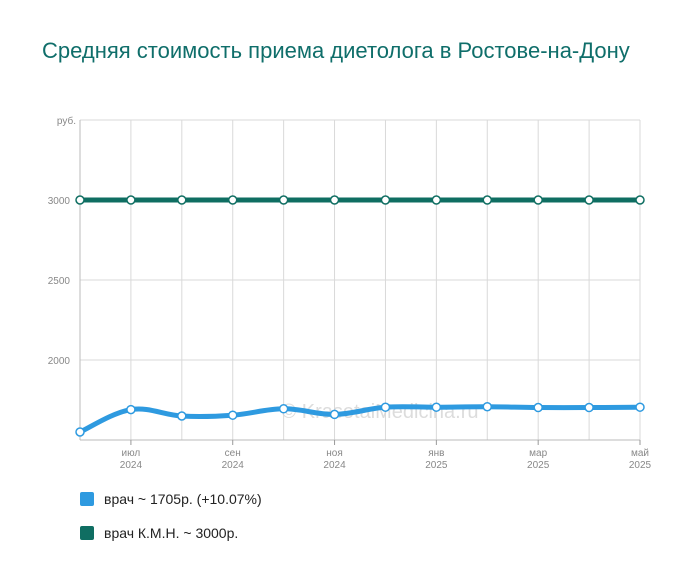 Image resolution: width=700 pixels, height=583 pixels. What do you see at coordinates (538, 453) in the screenshot?
I see `x-tick-label-month: мар` at bounding box center [538, 453].